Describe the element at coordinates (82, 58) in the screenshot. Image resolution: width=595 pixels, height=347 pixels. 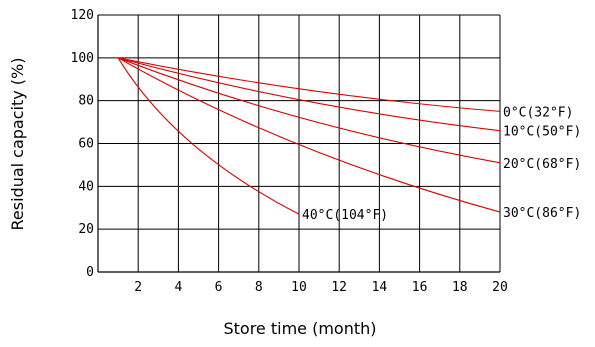
I see `y-tick-label: 100` at that location.